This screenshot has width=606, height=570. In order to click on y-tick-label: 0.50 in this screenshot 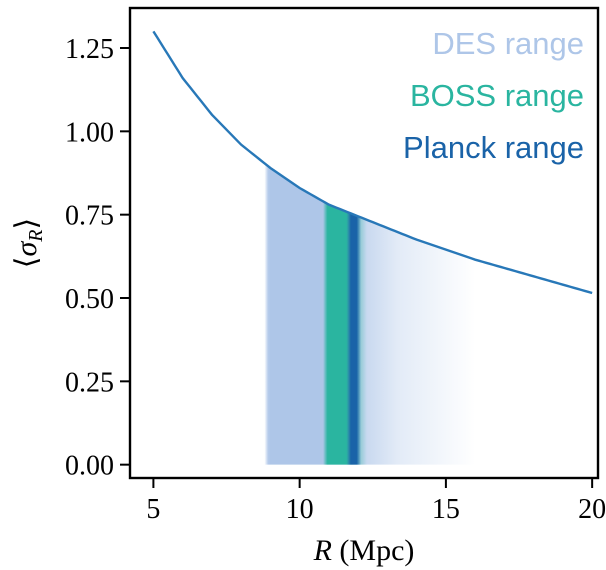, I will do `click(89, 299)`.